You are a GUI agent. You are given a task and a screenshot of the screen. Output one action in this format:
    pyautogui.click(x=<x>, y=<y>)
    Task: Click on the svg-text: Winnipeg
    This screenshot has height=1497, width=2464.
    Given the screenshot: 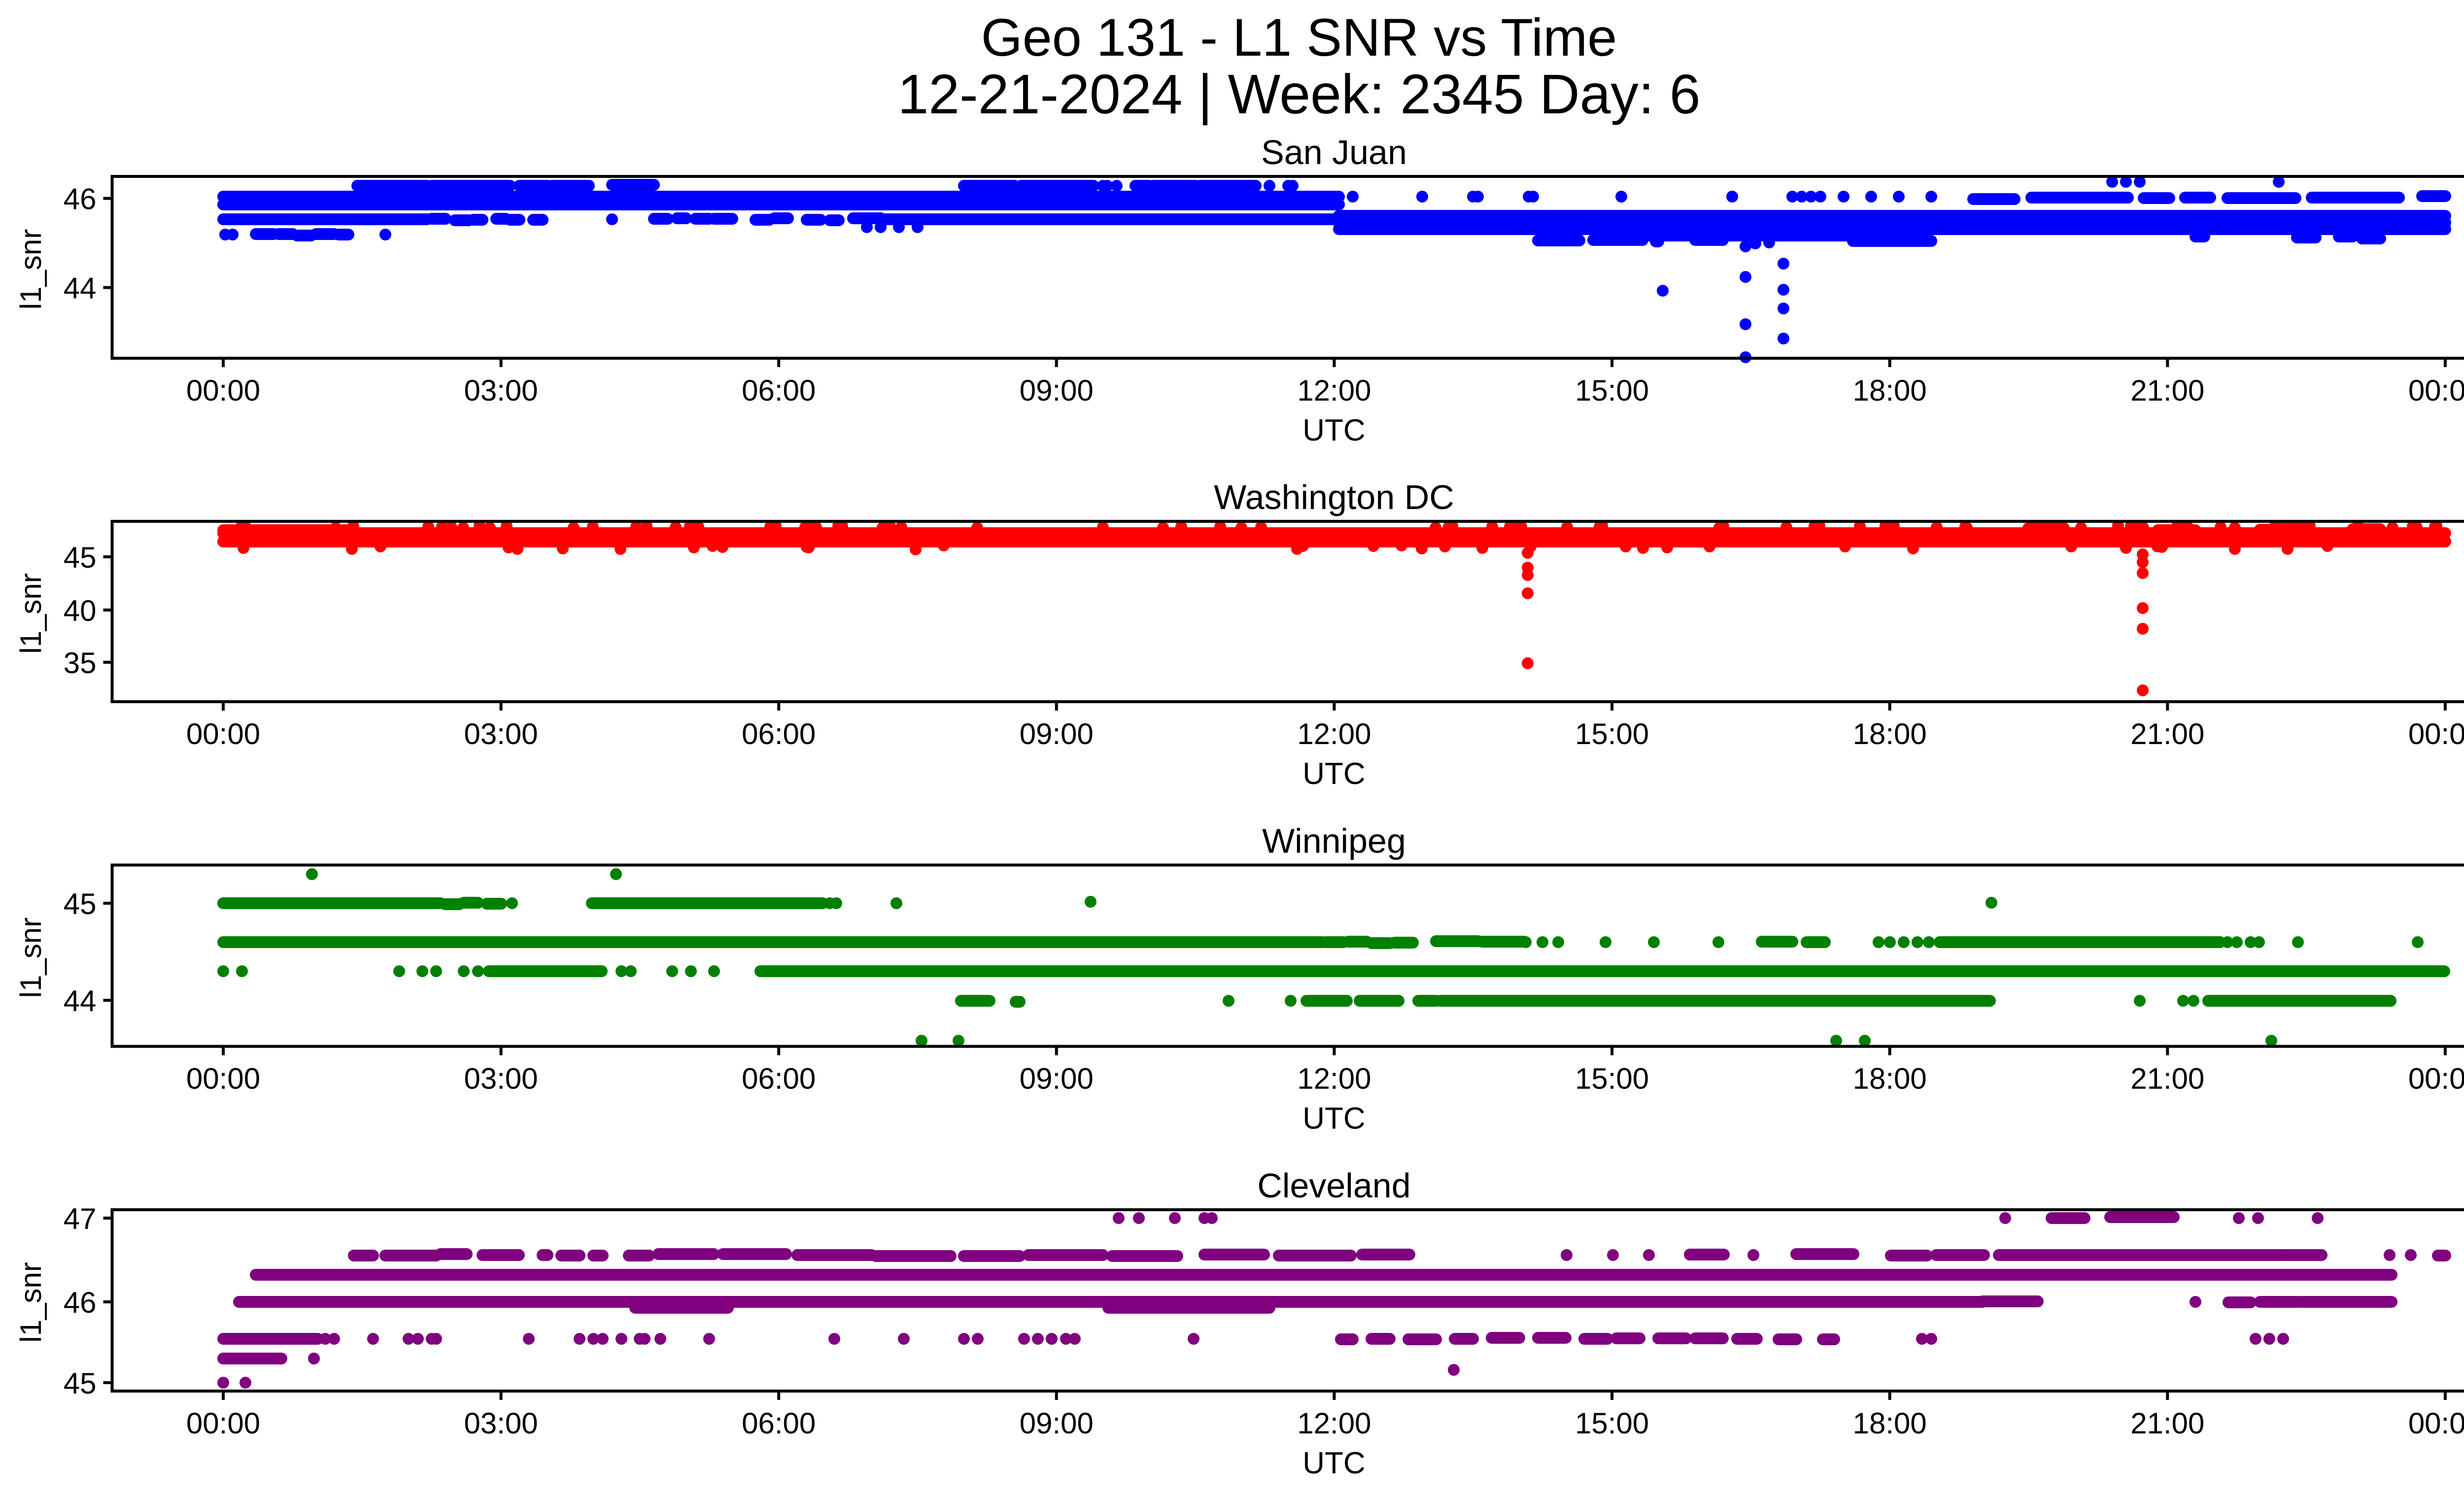 What is the action you would take?
    pyautogui.click(x=1334, y=841)
    